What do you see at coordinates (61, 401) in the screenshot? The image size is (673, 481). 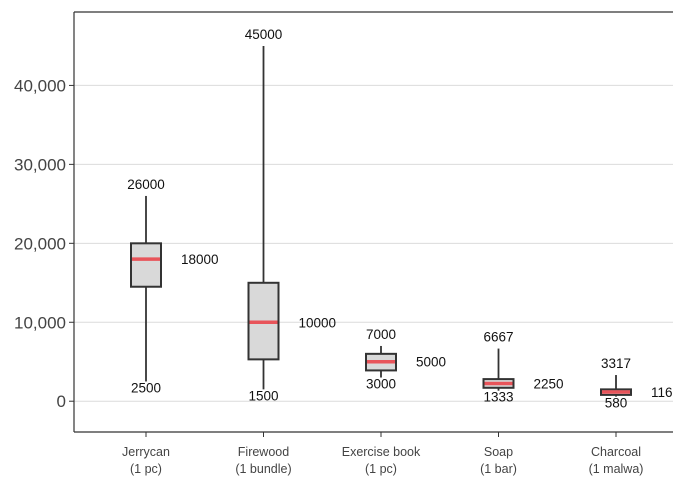 I see `y-tick-label: 0` at bounding box center [61, 401].